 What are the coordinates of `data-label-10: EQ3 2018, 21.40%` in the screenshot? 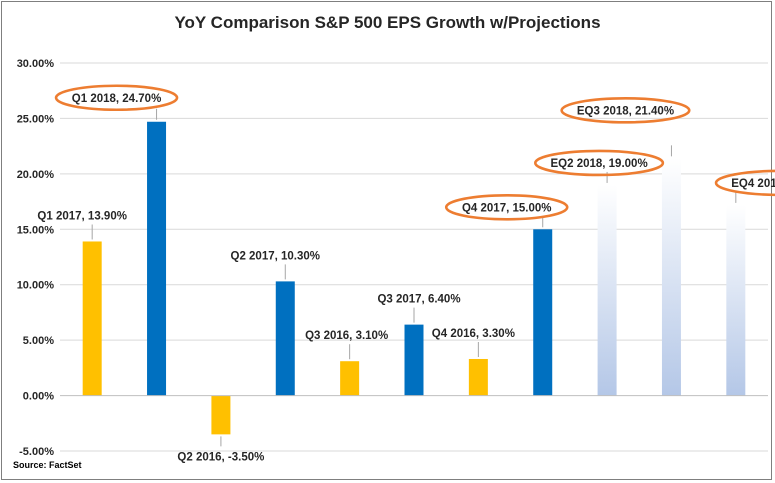 It's located at (625, 111).